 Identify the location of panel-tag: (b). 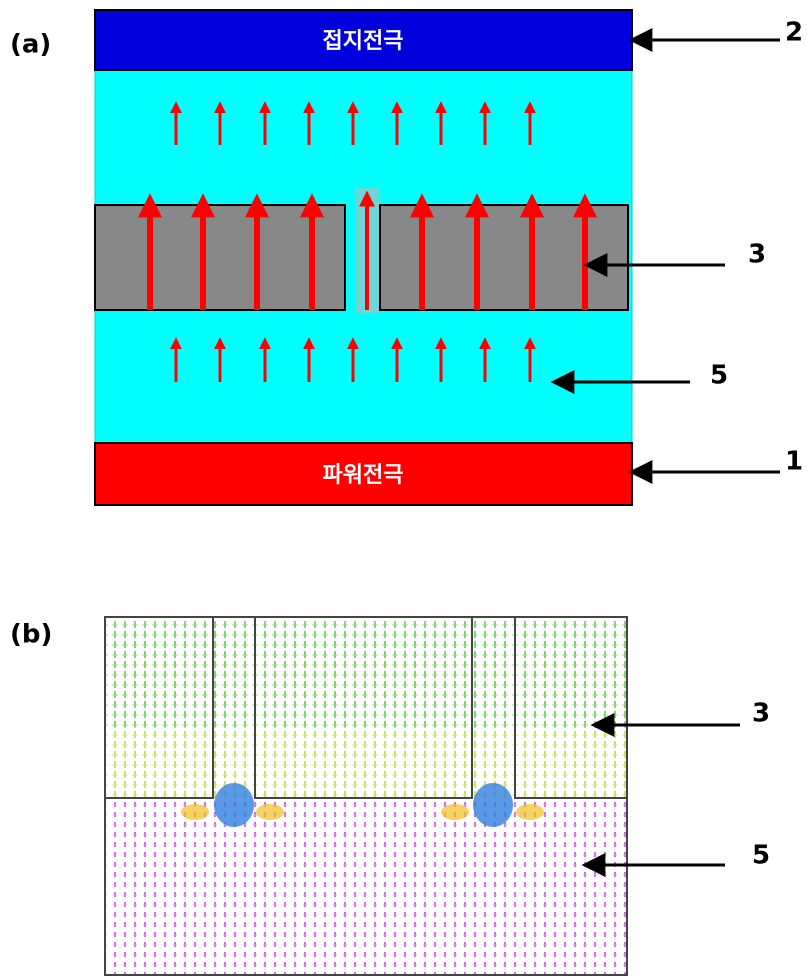
(31, 635).